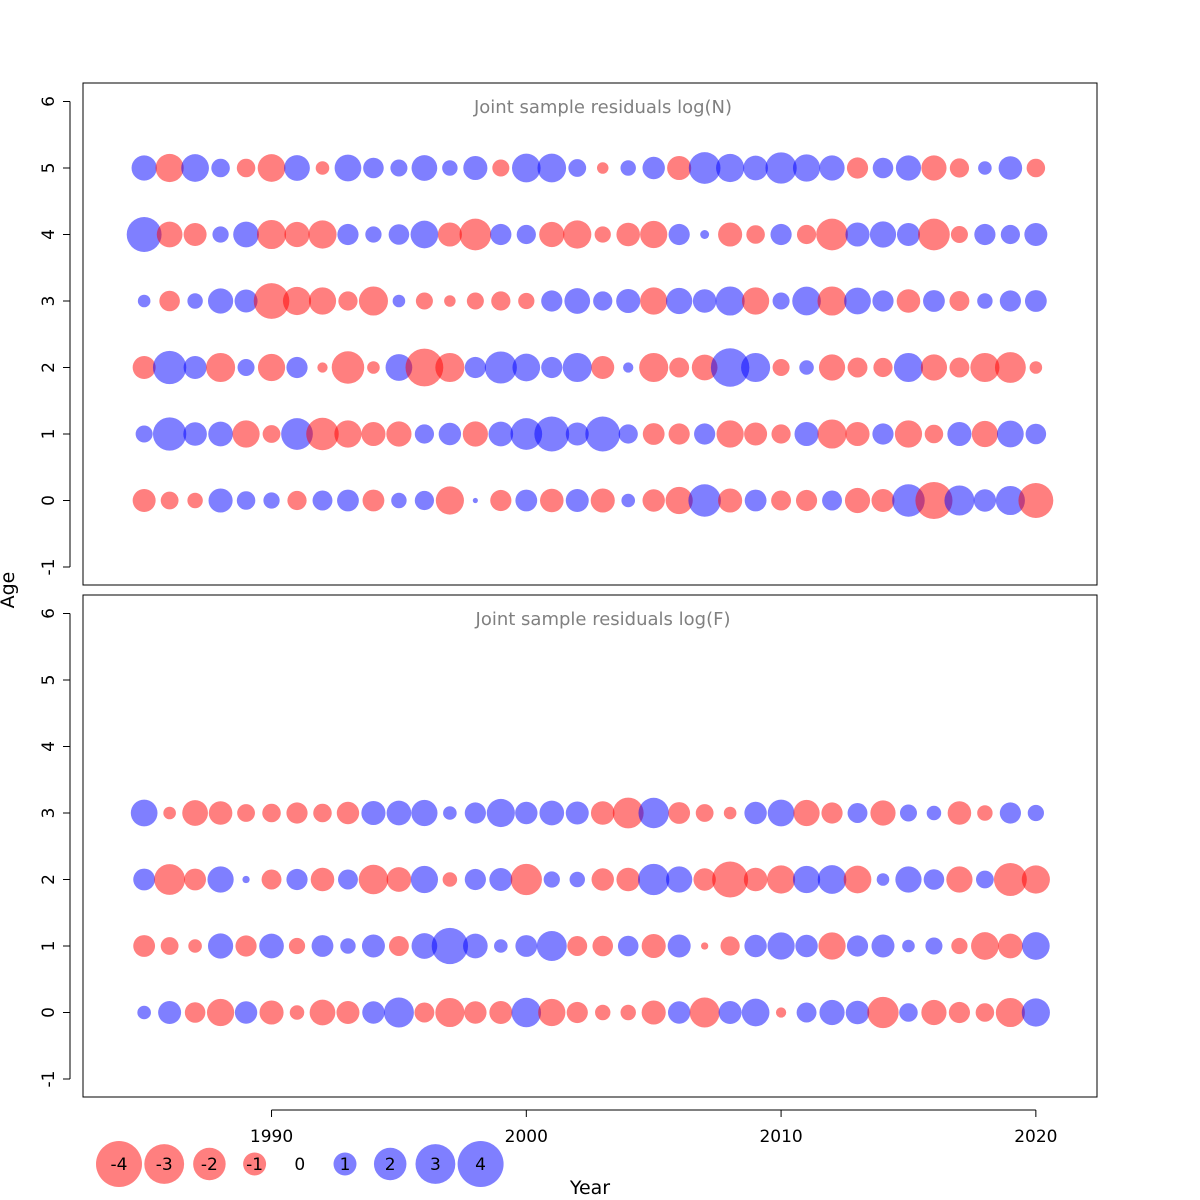  Describe the element at coordinates (49, 946) in the screenshot. I see `y-tick-label: 1` at that location.